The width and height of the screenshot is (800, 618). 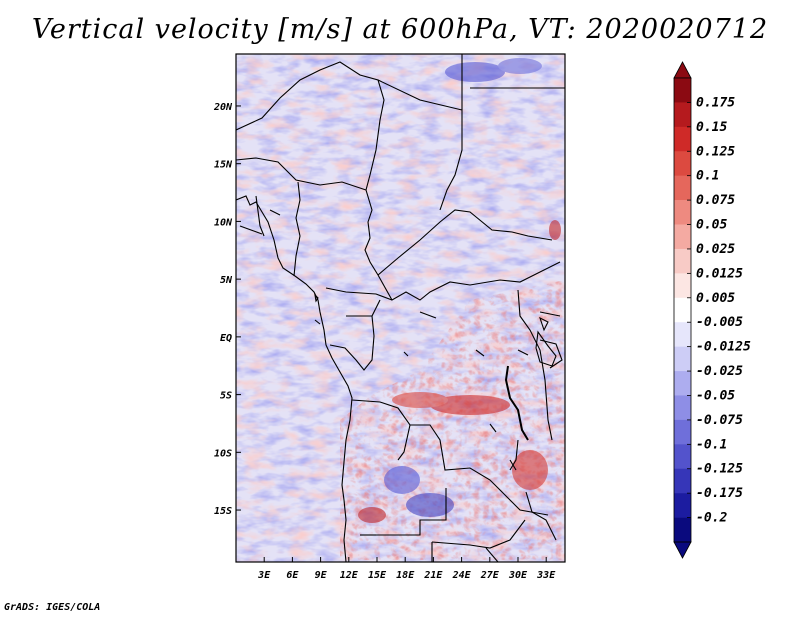 I want to click on colorbar-label: 0.175, so click(x=715, y=102).